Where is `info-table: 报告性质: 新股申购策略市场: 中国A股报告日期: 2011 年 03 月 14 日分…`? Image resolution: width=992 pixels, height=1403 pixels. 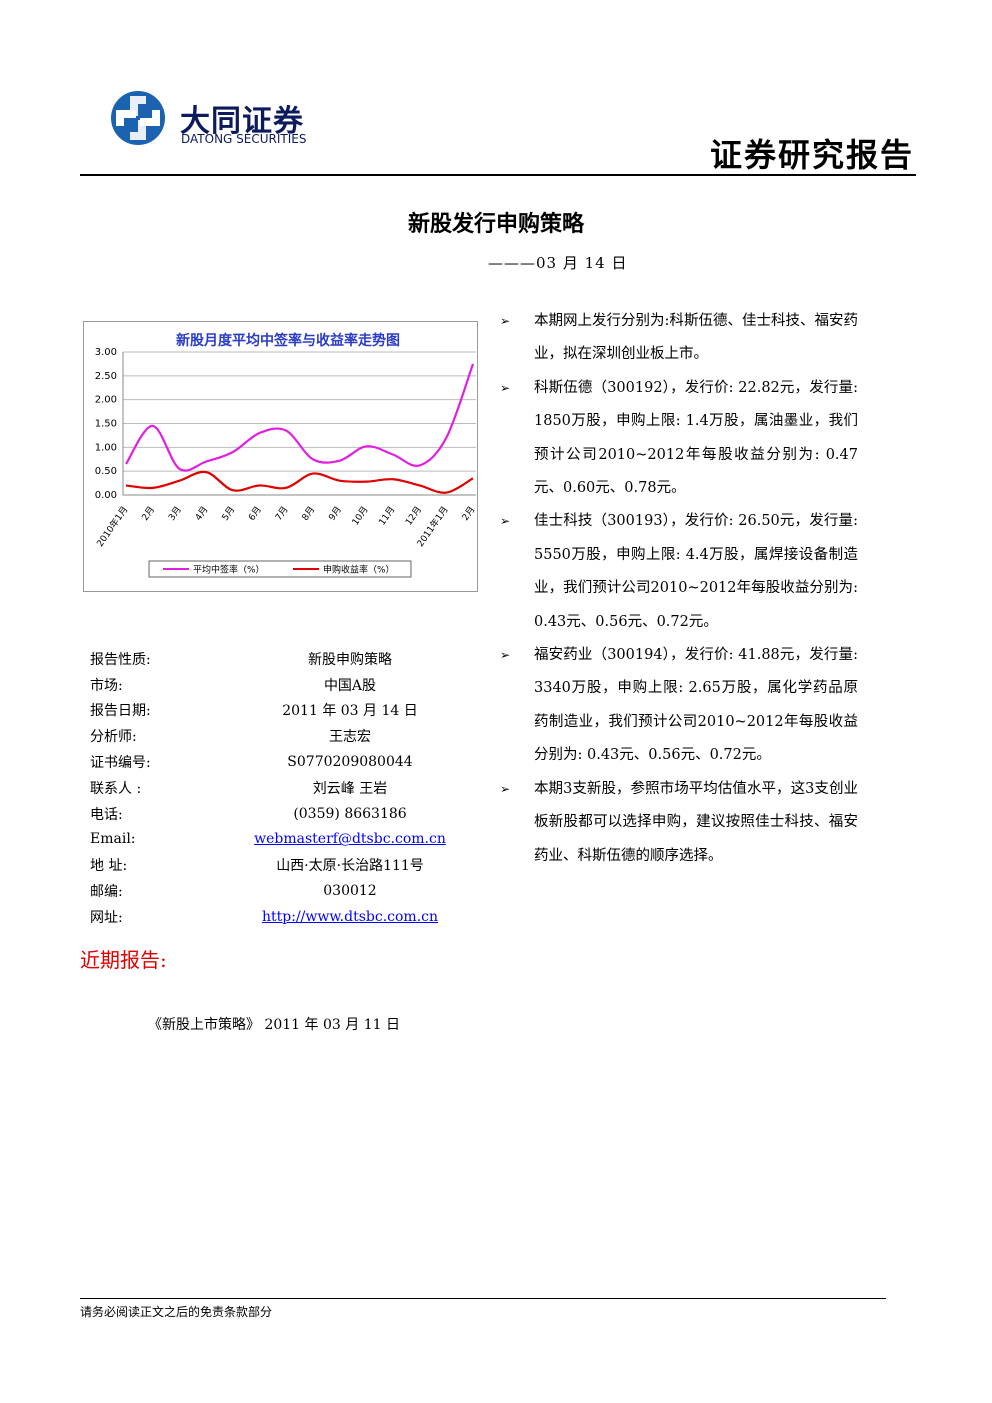
info-table: 报告性质: 新股申购策略市场: 中国A股报告日期: 2011 年 03 月 14 日分… is located at coordinates (285, 788).